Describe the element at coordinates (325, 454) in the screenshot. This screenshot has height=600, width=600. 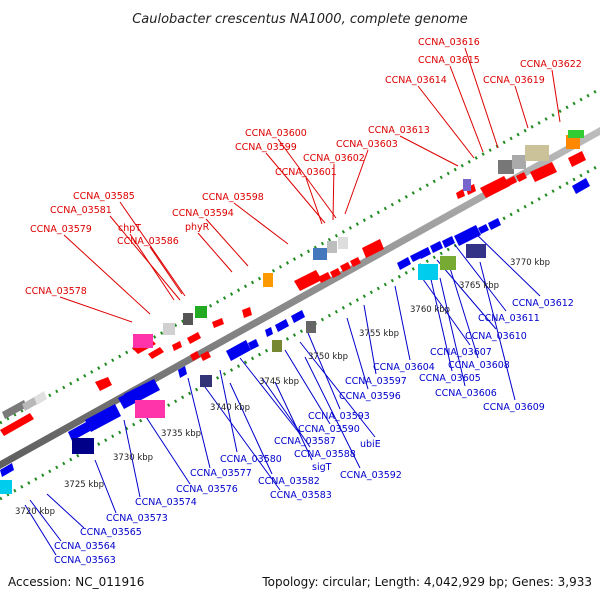
I see `gene-label: CCNA_03588` at that location.